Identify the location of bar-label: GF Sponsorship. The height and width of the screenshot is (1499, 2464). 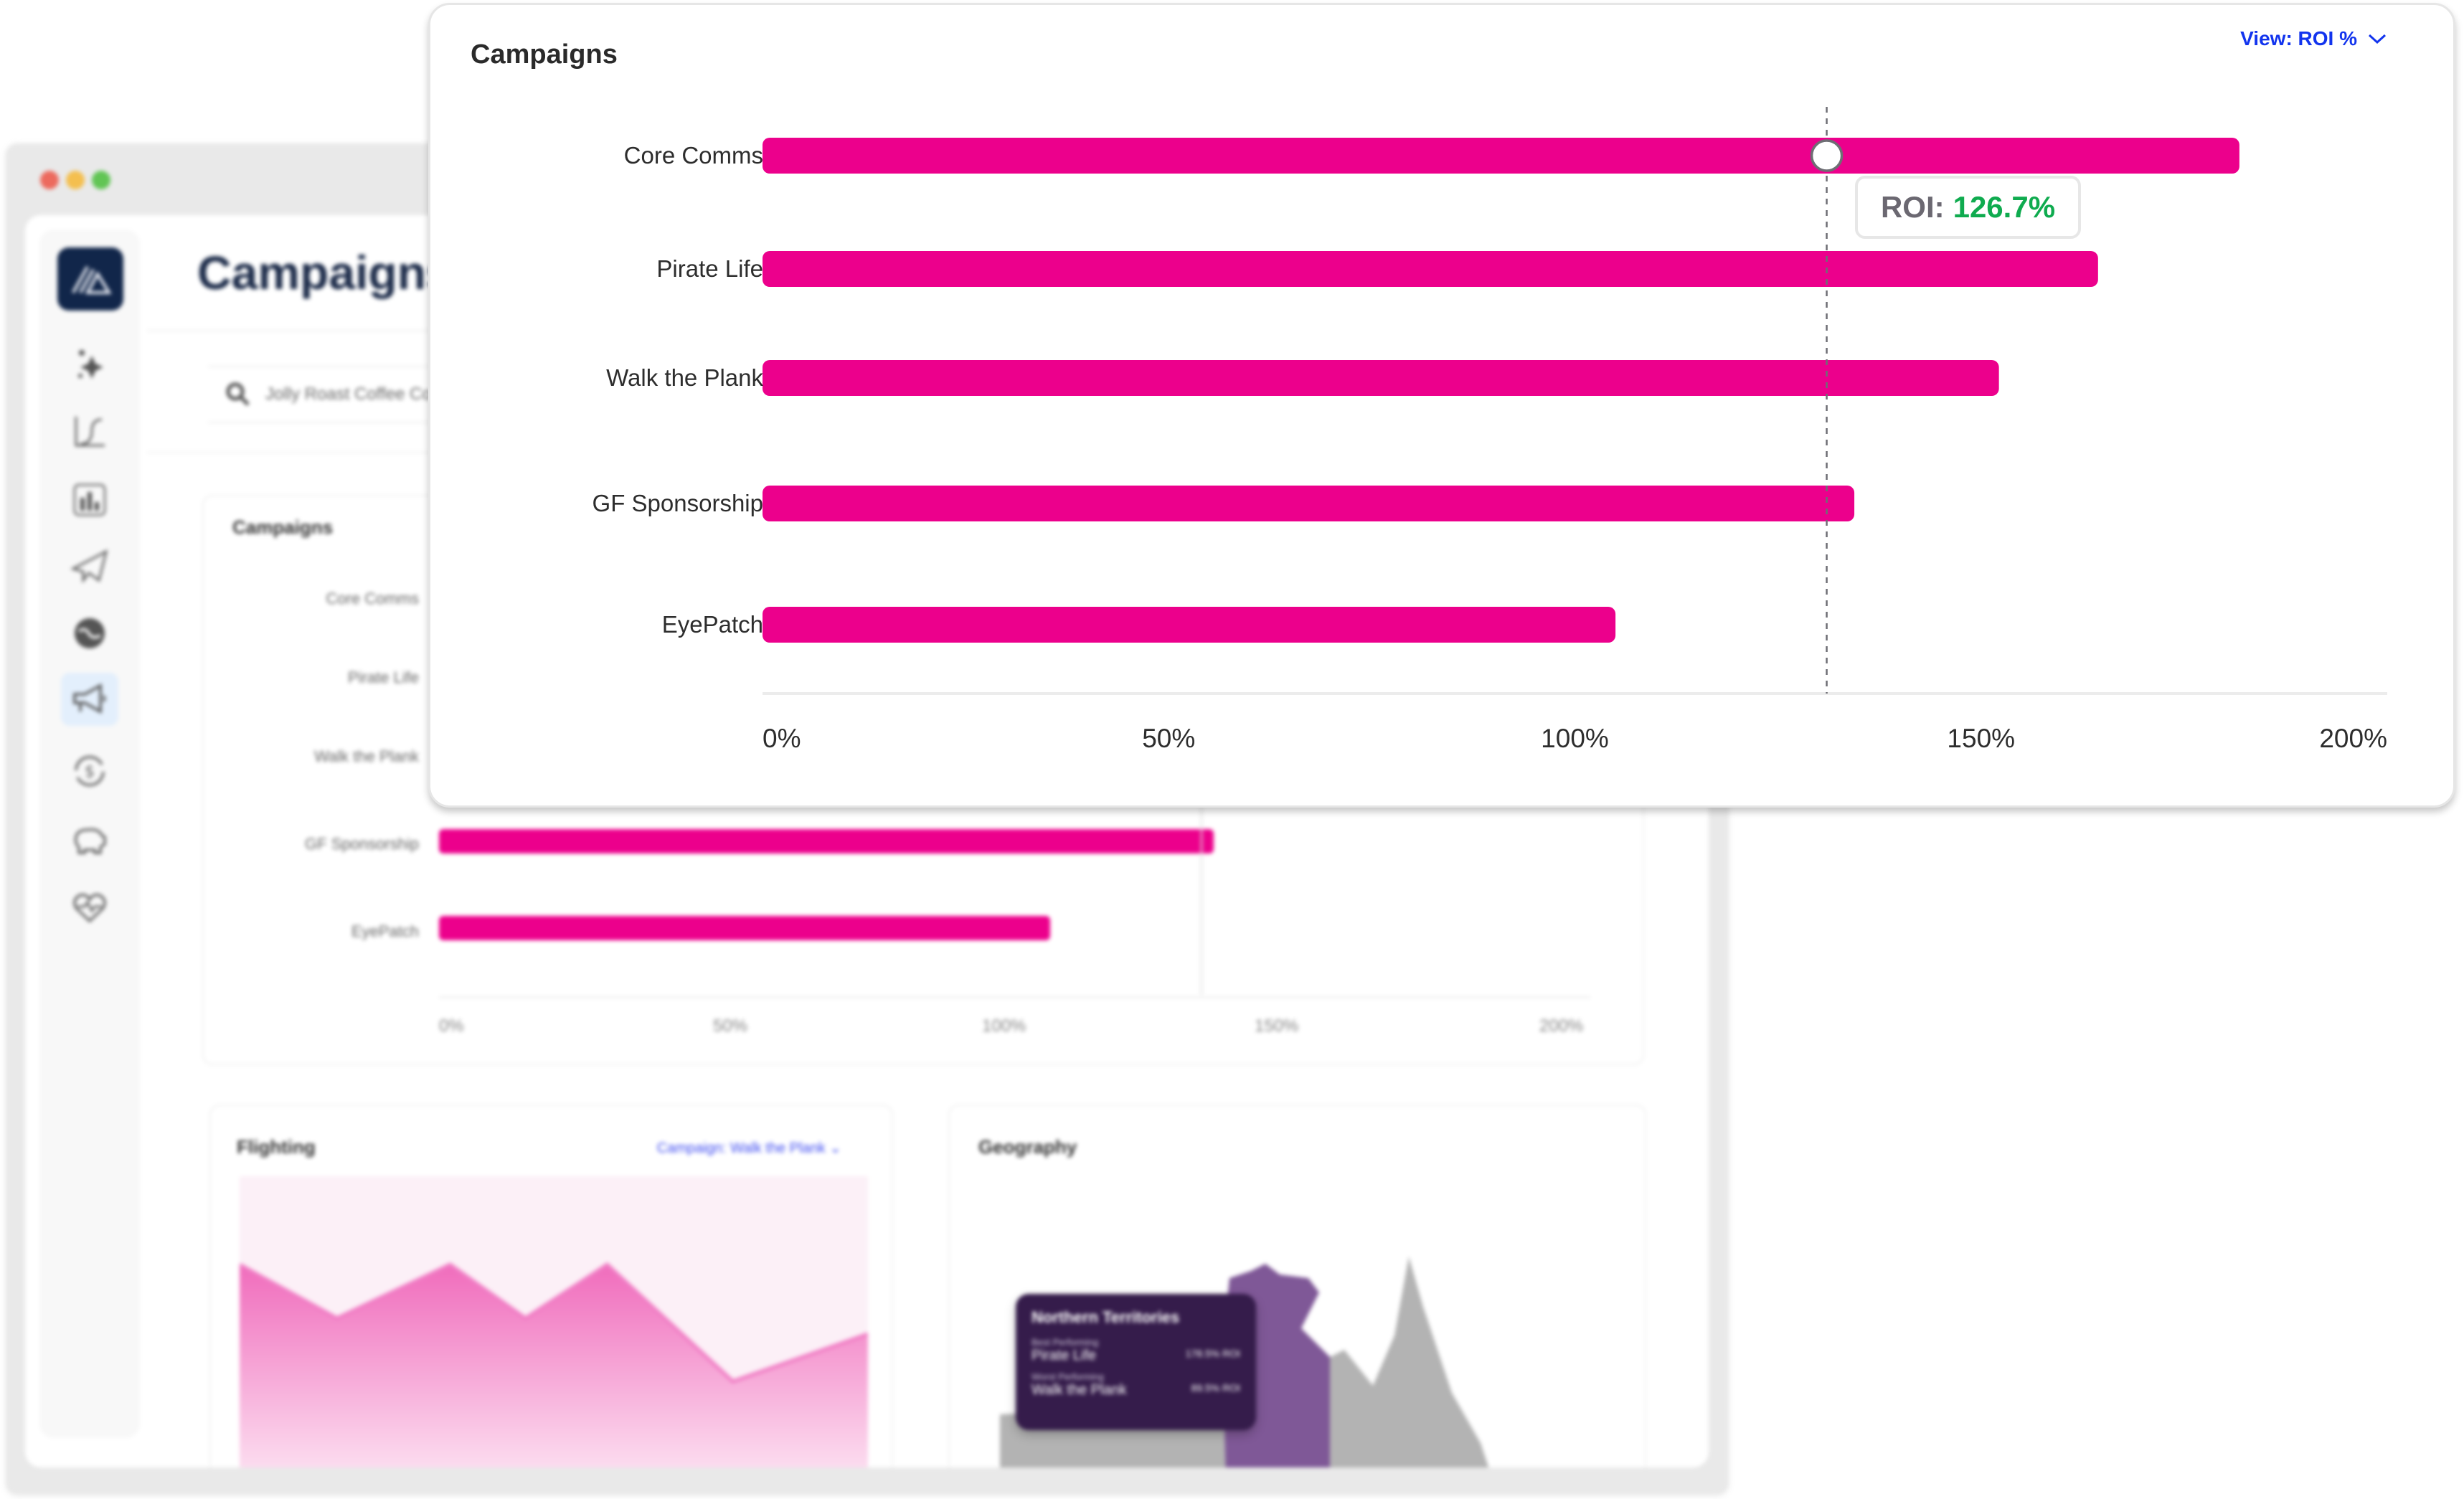
(362, 844).